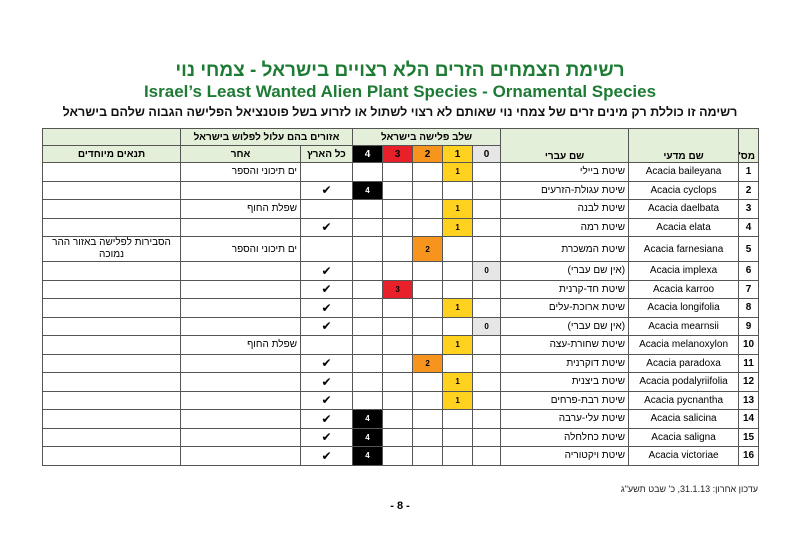 Image resolution: width=800 pixels, height=533 pixels. What do you see at coordinates (401, 419) in the screenshot?
I see `species-row: 14 Acacia salicina שיטת עלי-ערבה 4 ✔` at bounding box center [401, 419].